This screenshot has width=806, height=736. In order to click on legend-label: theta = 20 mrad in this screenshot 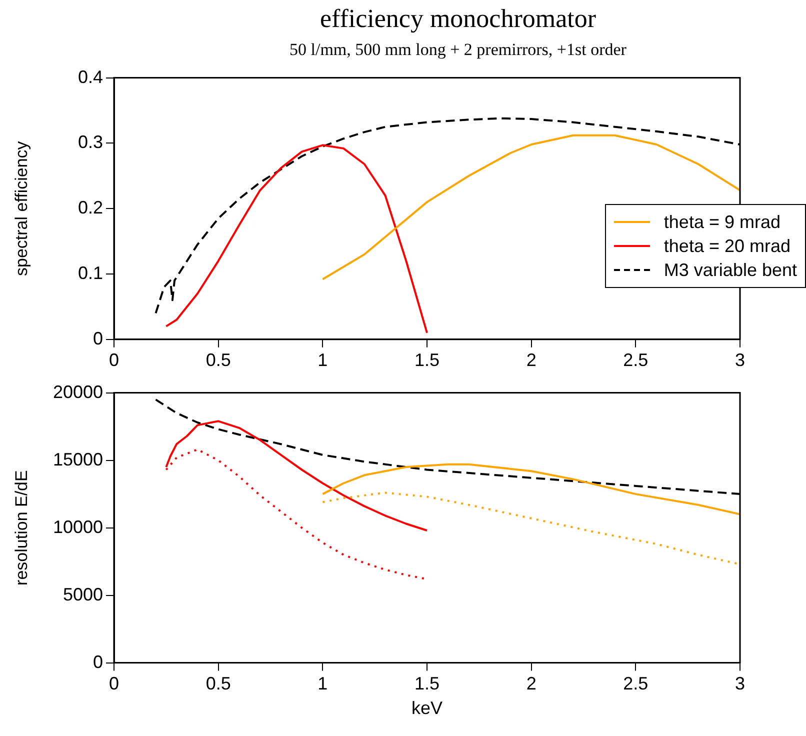, I will do `click(727, 246)`.